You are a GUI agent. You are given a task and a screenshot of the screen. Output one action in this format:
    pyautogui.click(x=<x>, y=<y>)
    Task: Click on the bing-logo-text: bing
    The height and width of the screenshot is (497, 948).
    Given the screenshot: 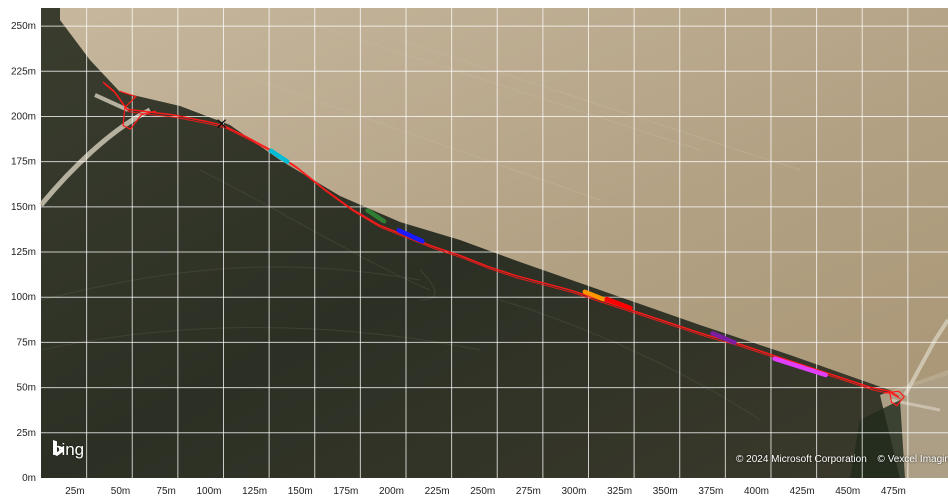 What is the action you would take?
    pyautogui.click(x=68, y=449)
    